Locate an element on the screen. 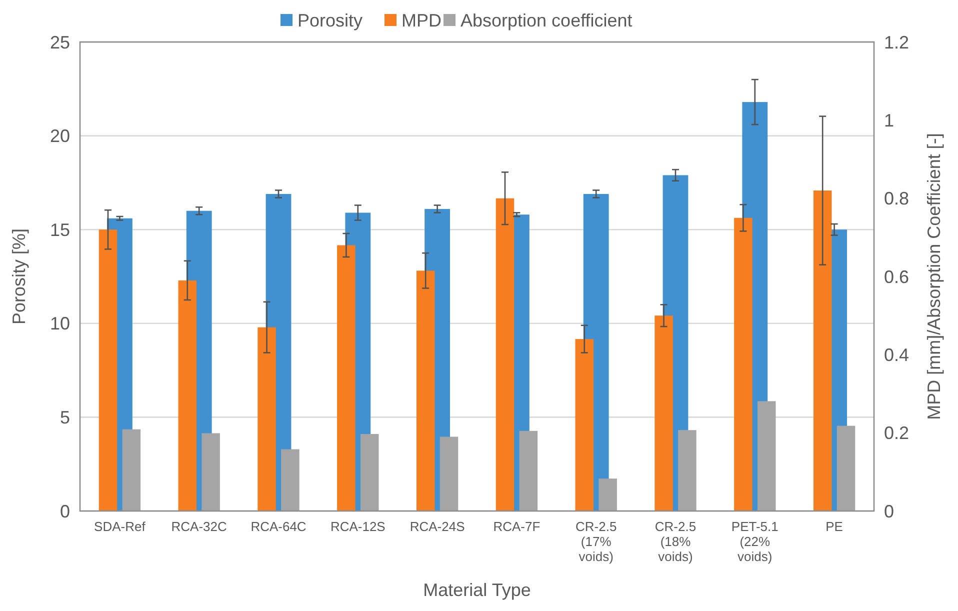  y-tick-label: 10 is located at coordinates (60, 324).